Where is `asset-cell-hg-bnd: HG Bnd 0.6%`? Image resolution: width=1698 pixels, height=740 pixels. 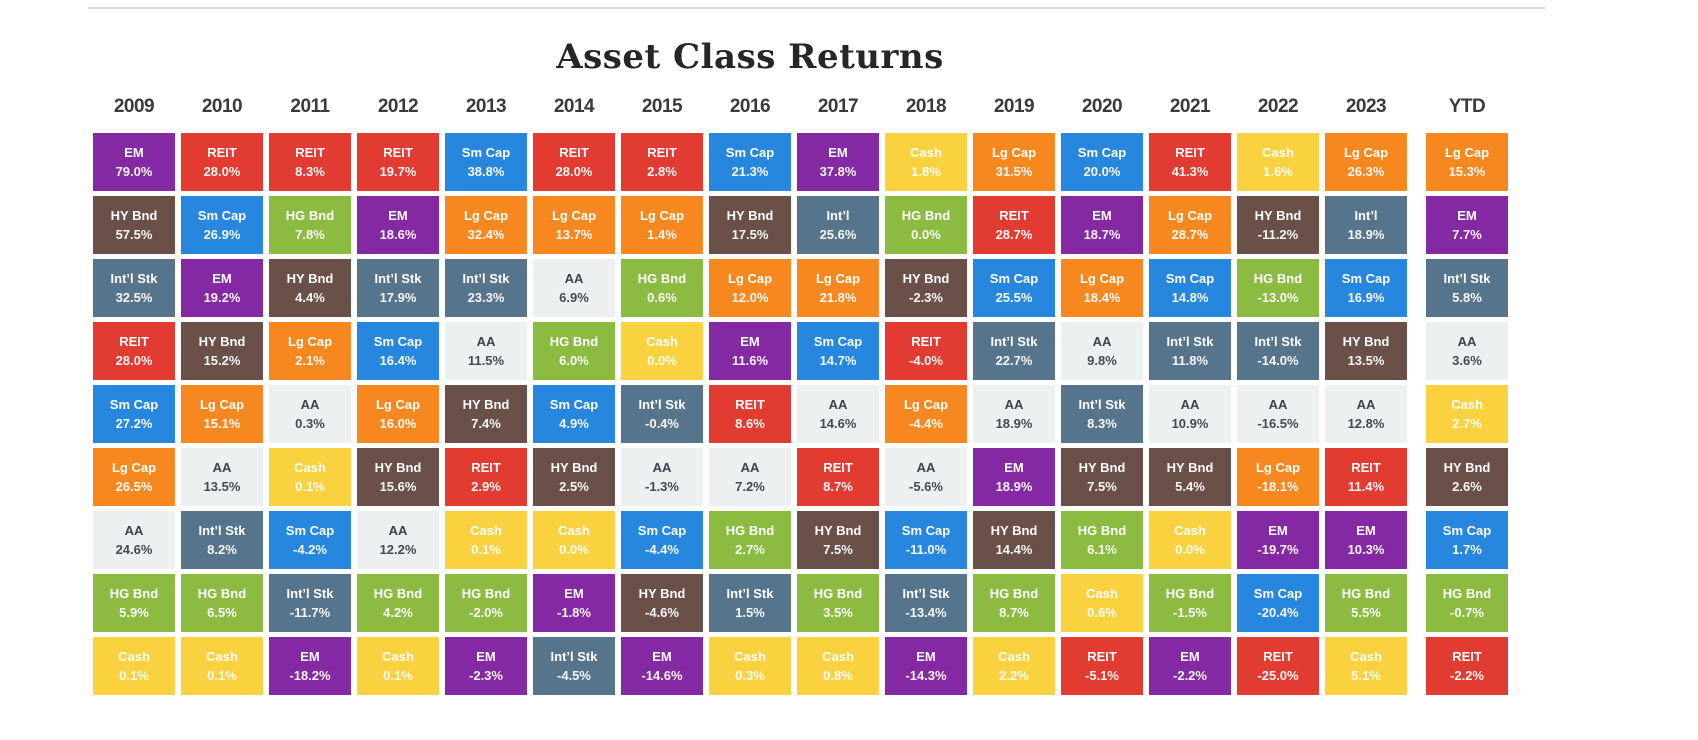
asset-cell-hg-bnd: HG Bnd 0.6% is located at coordinates (662, 288).